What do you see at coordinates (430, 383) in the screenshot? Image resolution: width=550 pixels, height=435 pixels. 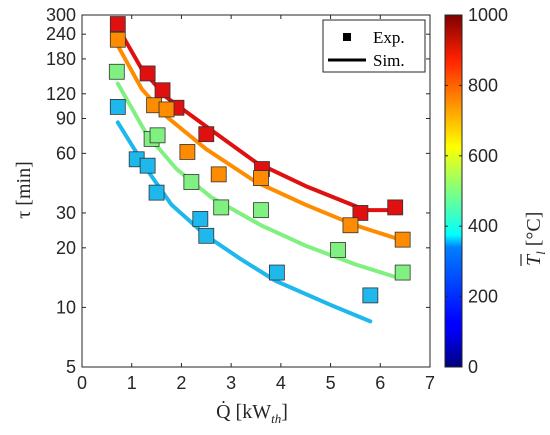 I see `x-tick-label: 7` at bounding box center [430, 383].